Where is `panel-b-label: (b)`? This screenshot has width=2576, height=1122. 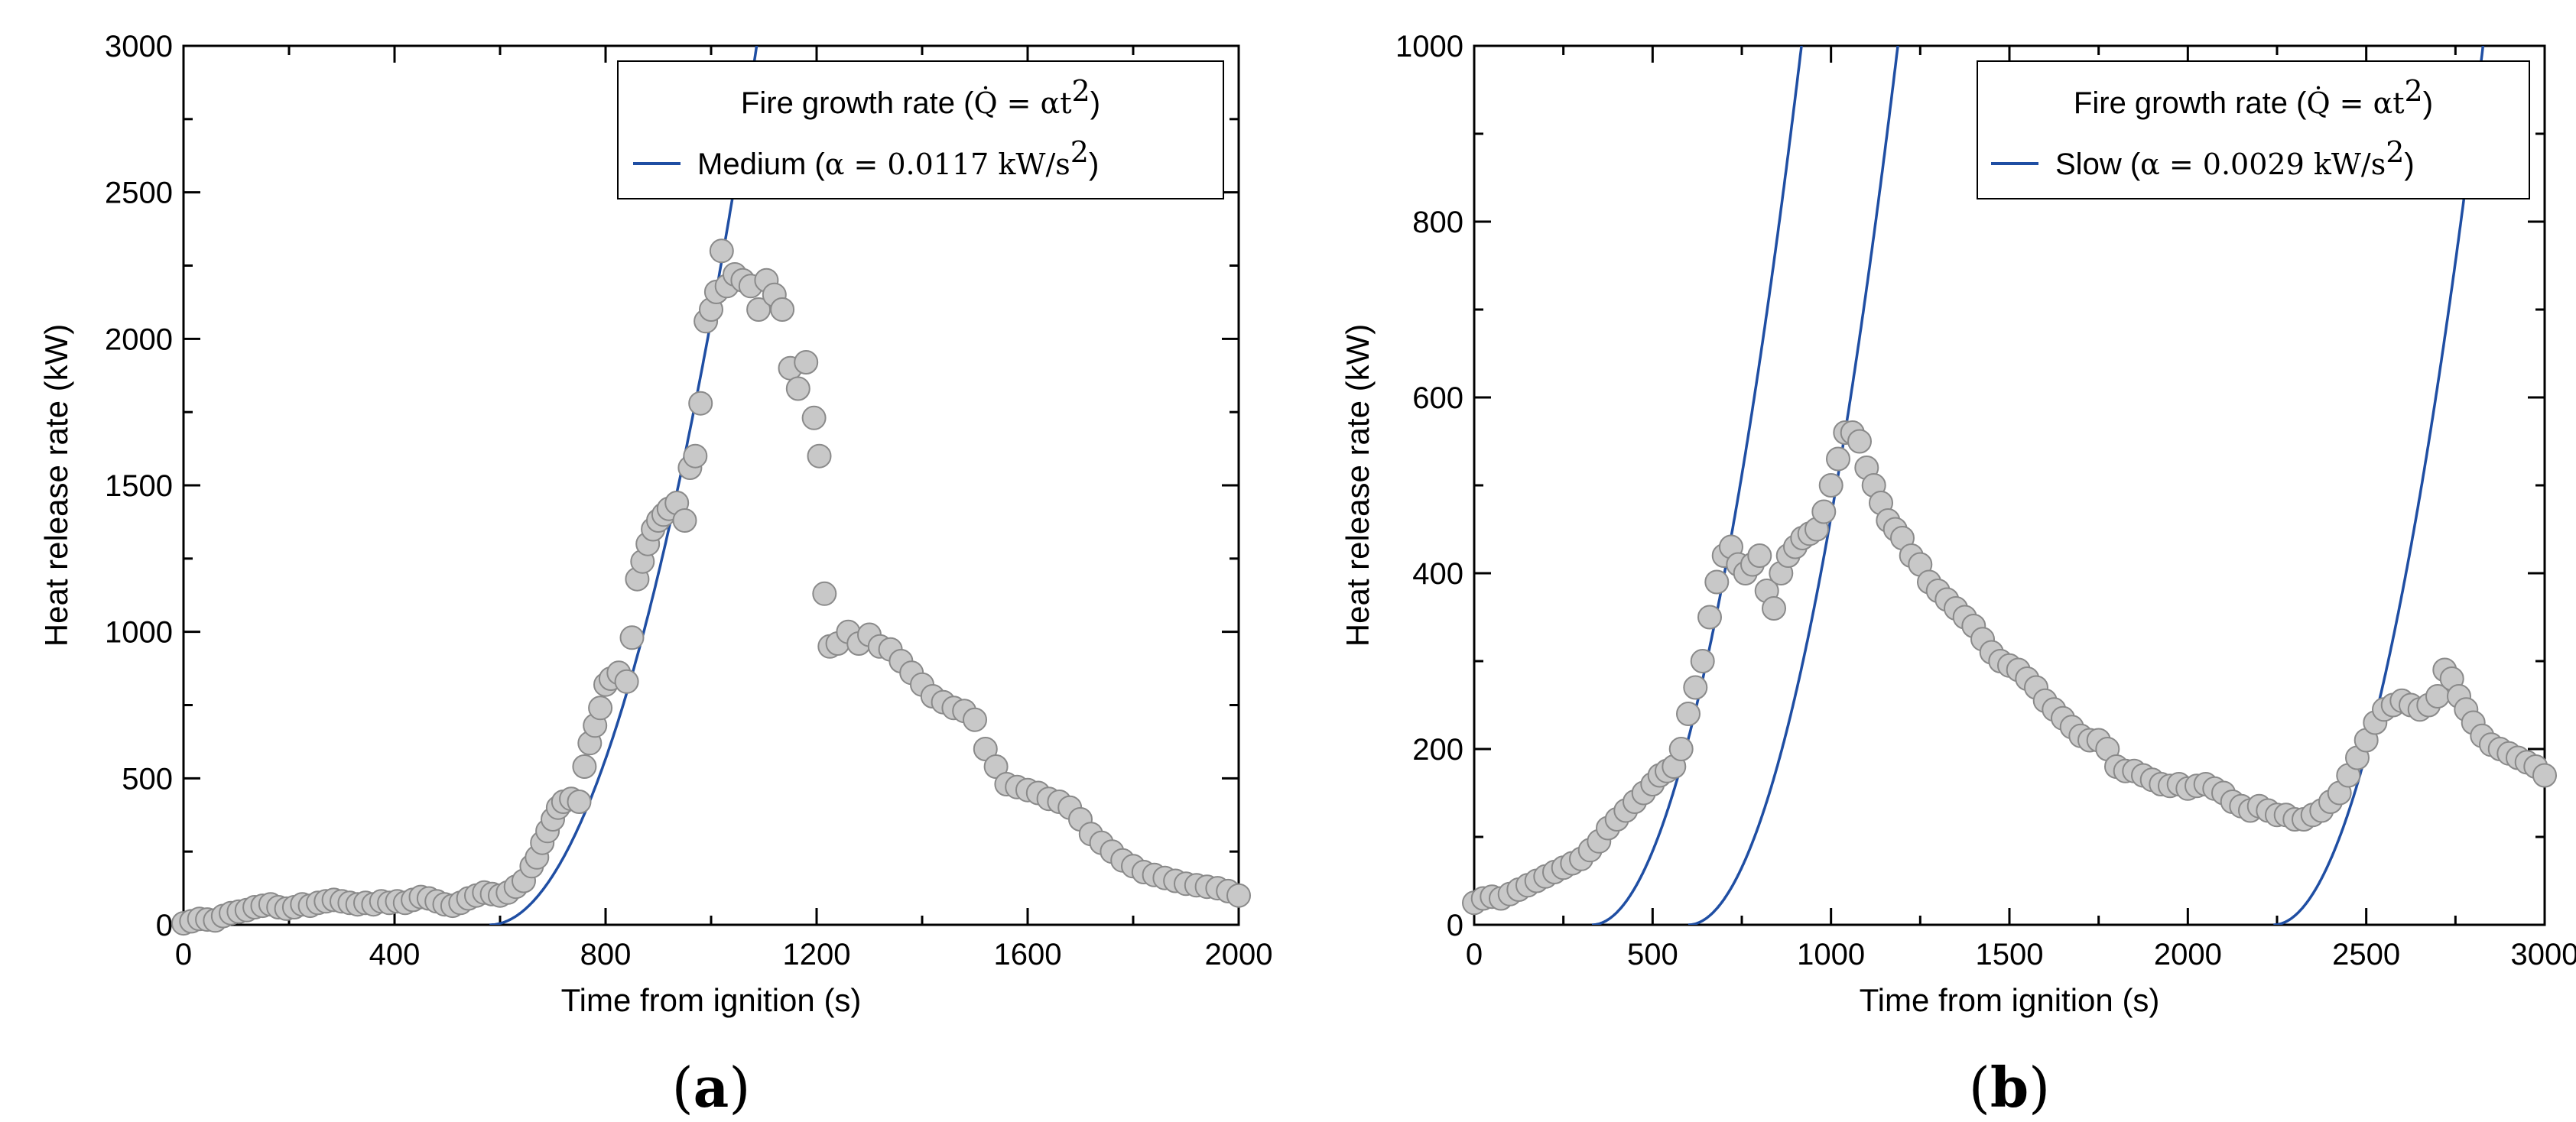 panel-b-label: (b) is located at coordinates (2010, 1087).